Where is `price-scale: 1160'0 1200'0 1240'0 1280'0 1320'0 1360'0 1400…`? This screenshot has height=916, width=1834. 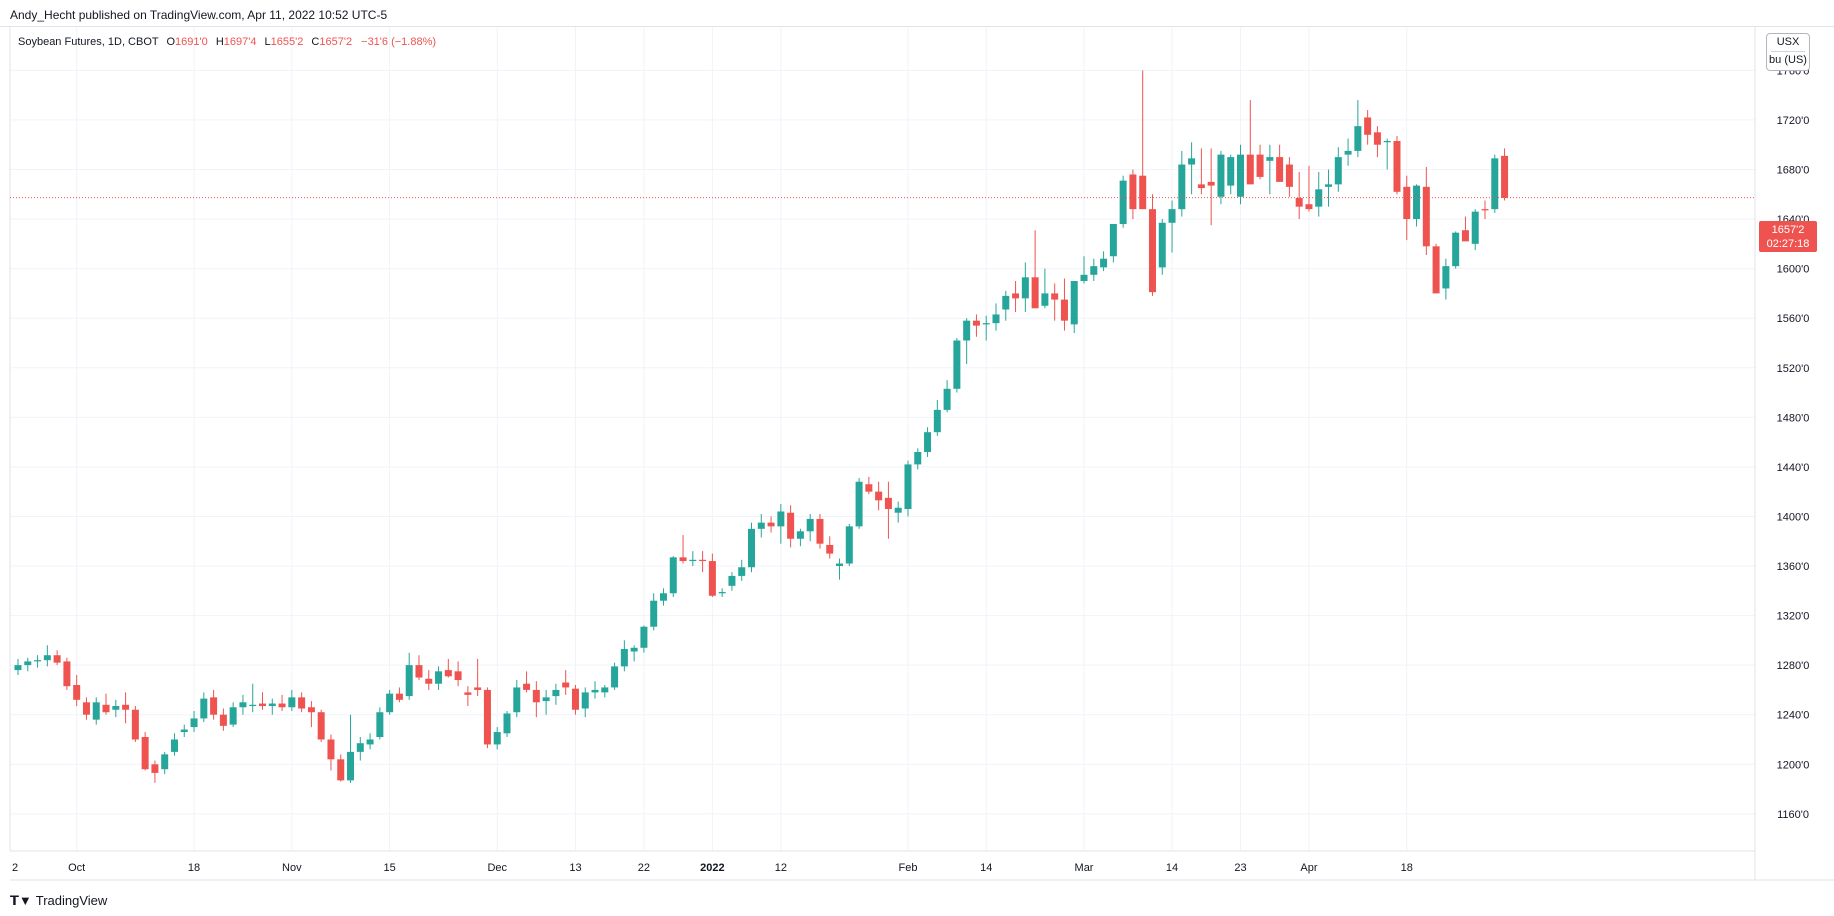 price-scale: 1160'0 1200'0 1240'0 1280'0 1320'0 1360'0 1400… is located at coordinates (1793, 442).